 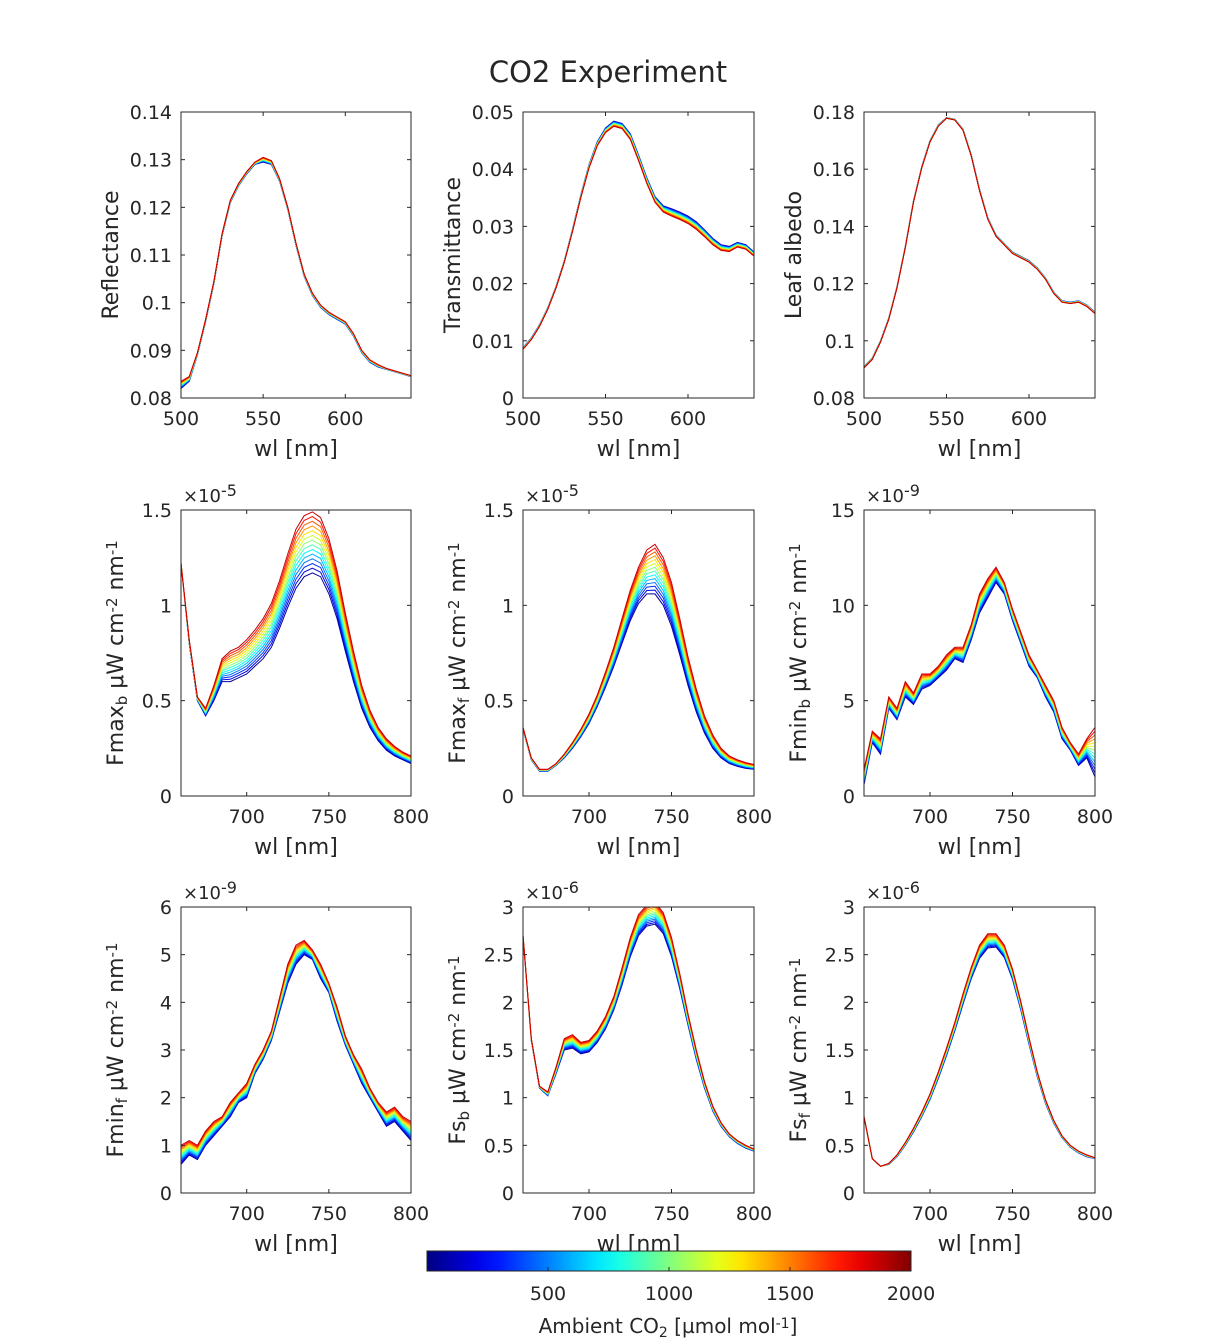 I want to click on y-tick-label: 0.1, so click(x=157, y=304).